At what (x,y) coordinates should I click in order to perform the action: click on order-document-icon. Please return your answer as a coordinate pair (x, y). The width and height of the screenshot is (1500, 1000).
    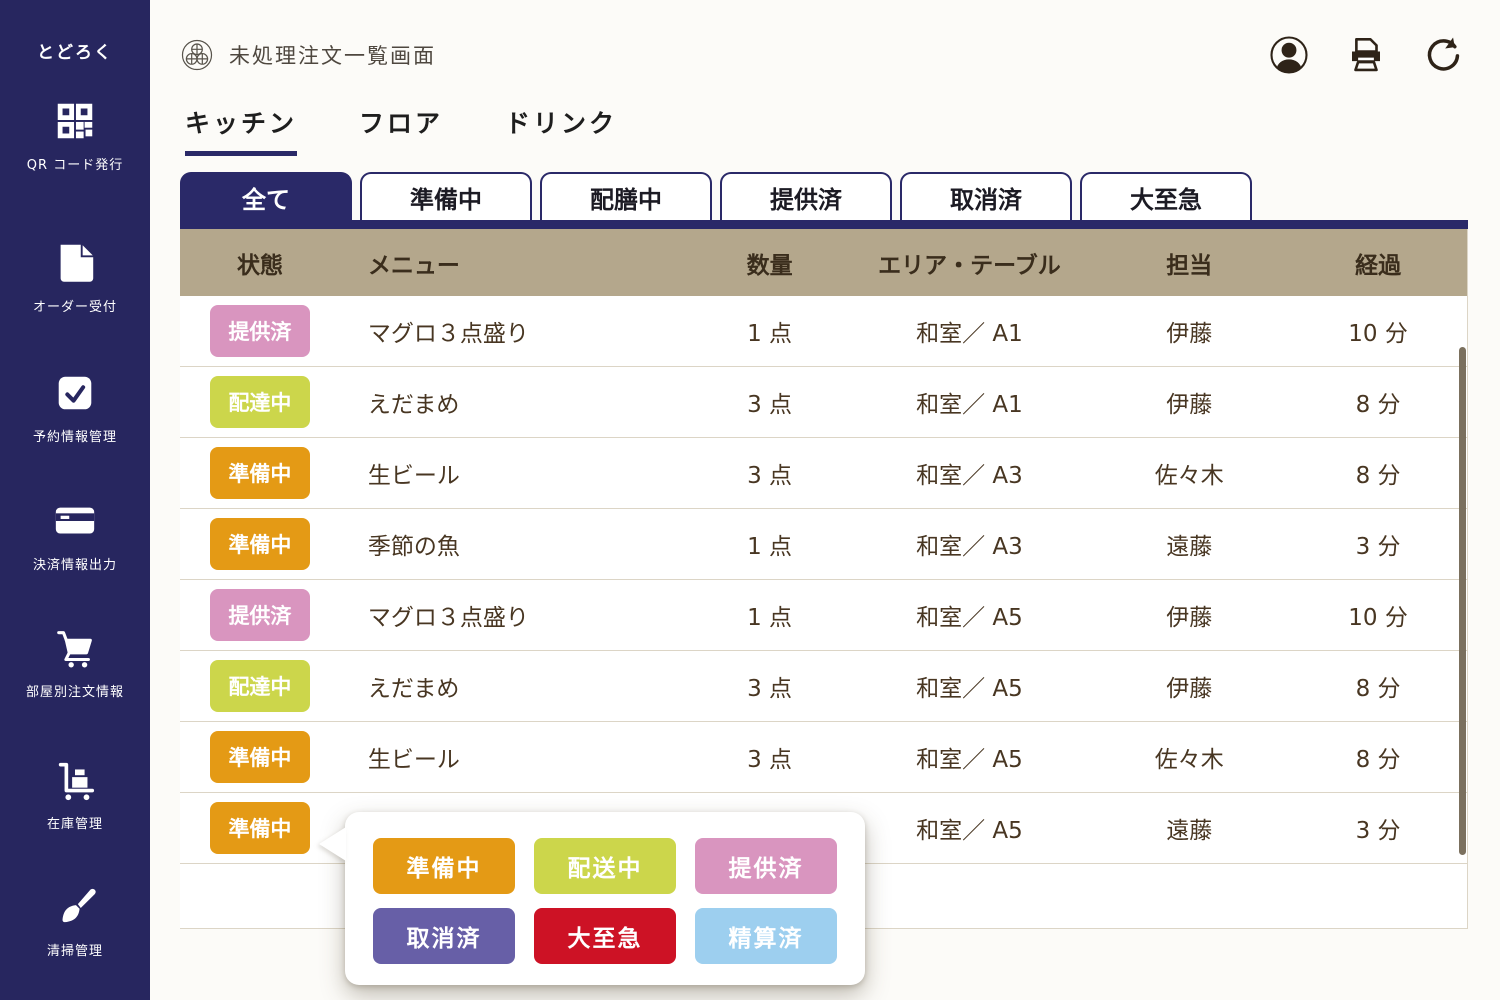
    Looking at the image, I should click on (75, 263).